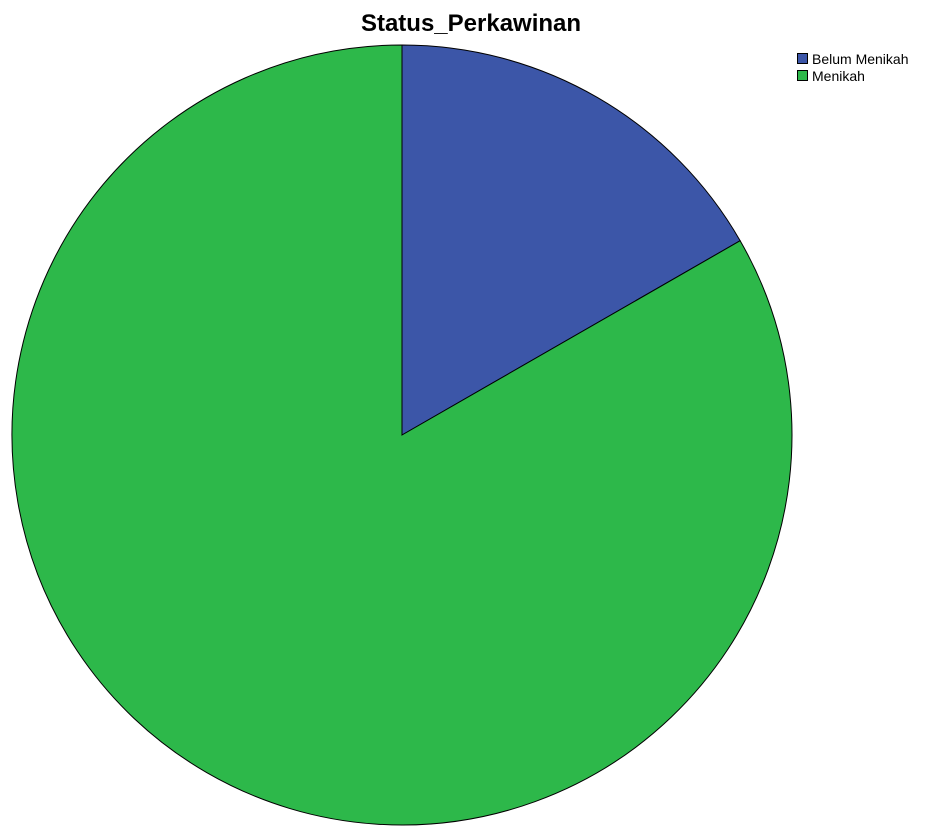 This screenshot has height=826, width=944. What do you see at coordinates (860, 58) in the screenshot?
I see `legend-label-belum-menikah: Belum Menikah` at bounding box center [860, 58].